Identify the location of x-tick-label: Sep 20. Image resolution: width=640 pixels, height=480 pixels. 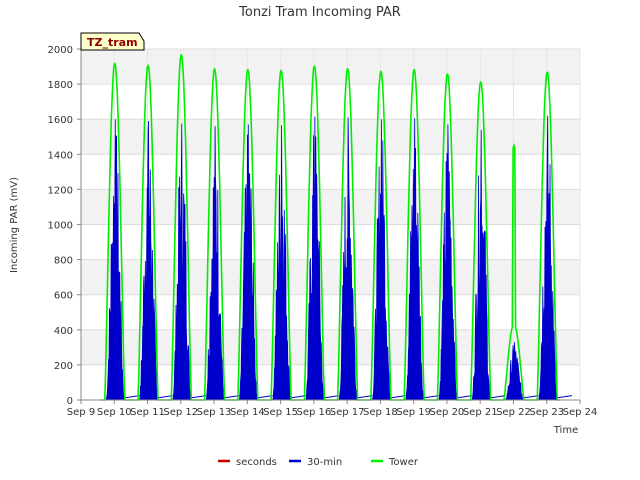
(447, 412).